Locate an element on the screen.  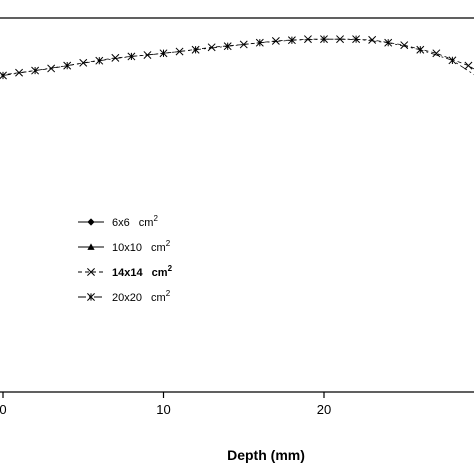
legend-marker-6x6 is located at coordinates (91, 222).